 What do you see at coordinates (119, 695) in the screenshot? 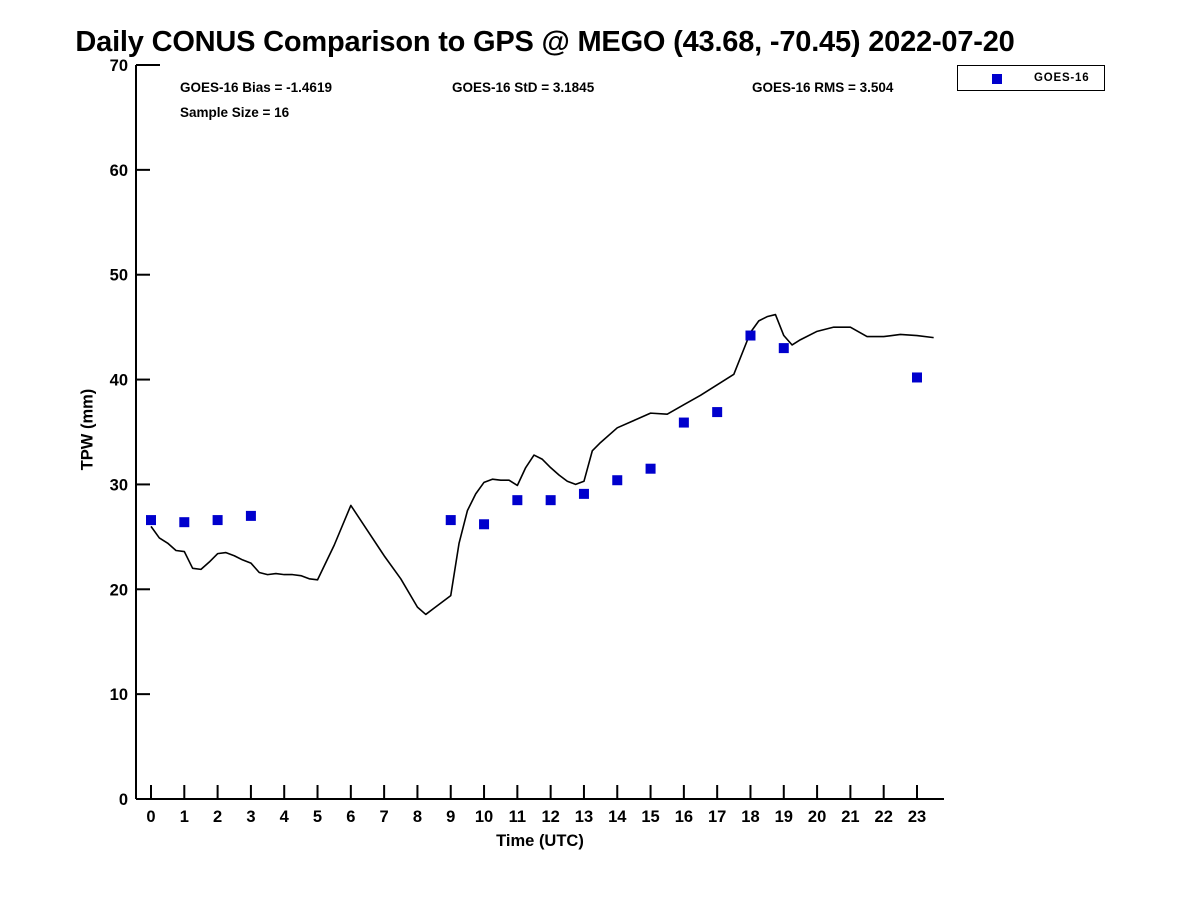
I see `y-tick-label: 10` at bounding box center [119, 695].